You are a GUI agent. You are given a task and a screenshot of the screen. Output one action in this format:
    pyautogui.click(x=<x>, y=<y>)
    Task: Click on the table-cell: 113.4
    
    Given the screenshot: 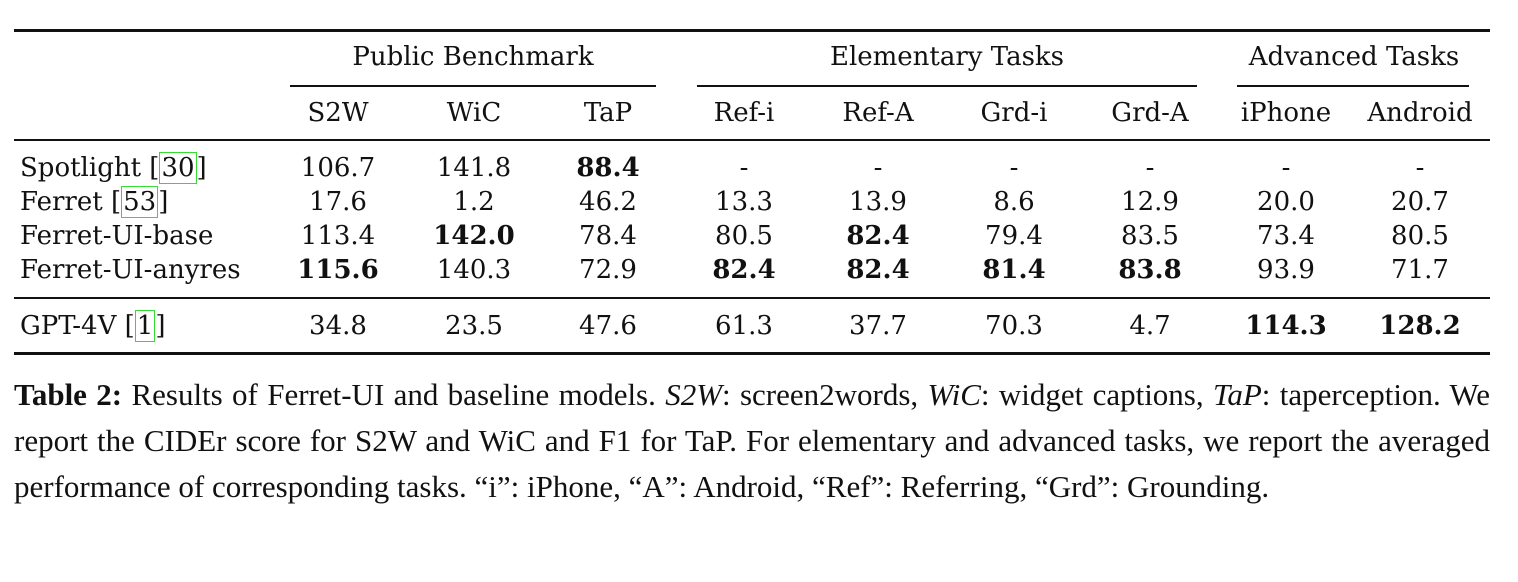 What is the action you would take?
    pyautogui.click(x=338, y=236)
    